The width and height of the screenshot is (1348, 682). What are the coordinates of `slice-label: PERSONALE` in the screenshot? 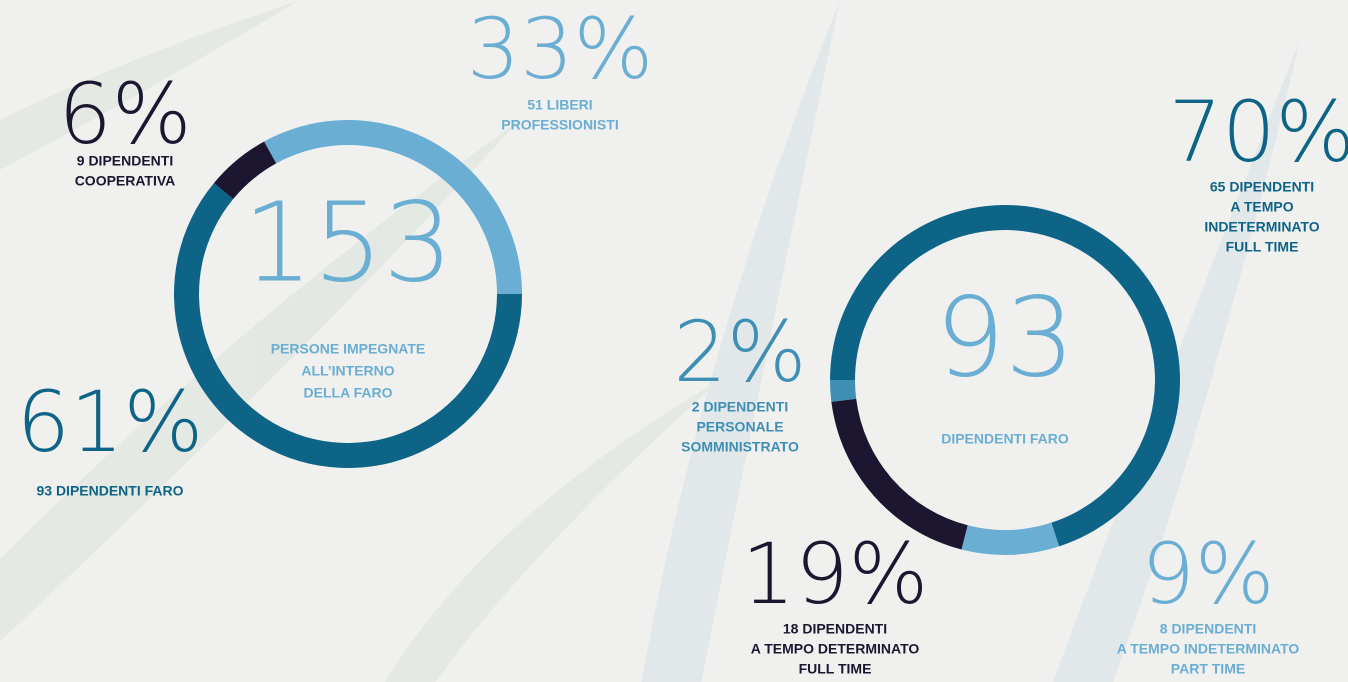 It's located at (739, 427).